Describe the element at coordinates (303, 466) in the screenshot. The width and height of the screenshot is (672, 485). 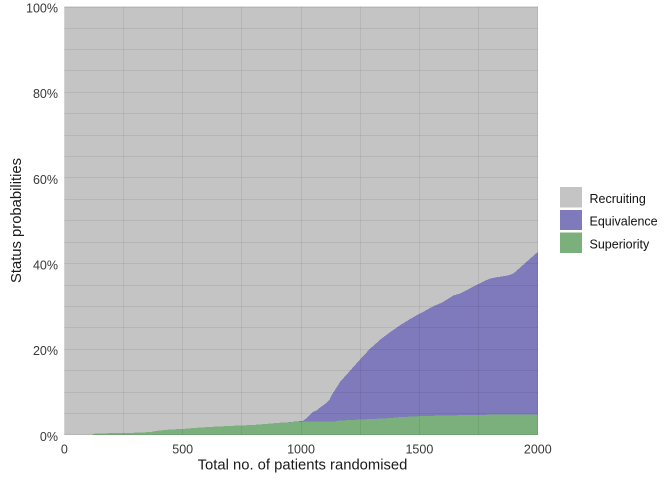
I see `svg-text:Total no. of patients randomis: Total no. of patients randomised` at that location.